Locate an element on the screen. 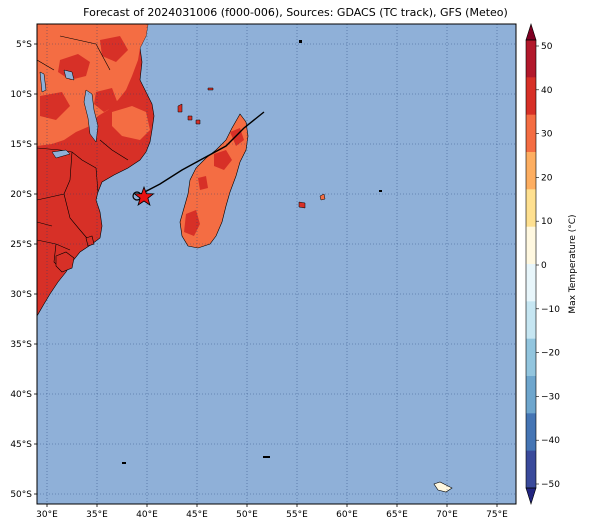 This screenshot has width=591, height=528. colorbar-tick-label: −10 is located at coordinates (550, 310).